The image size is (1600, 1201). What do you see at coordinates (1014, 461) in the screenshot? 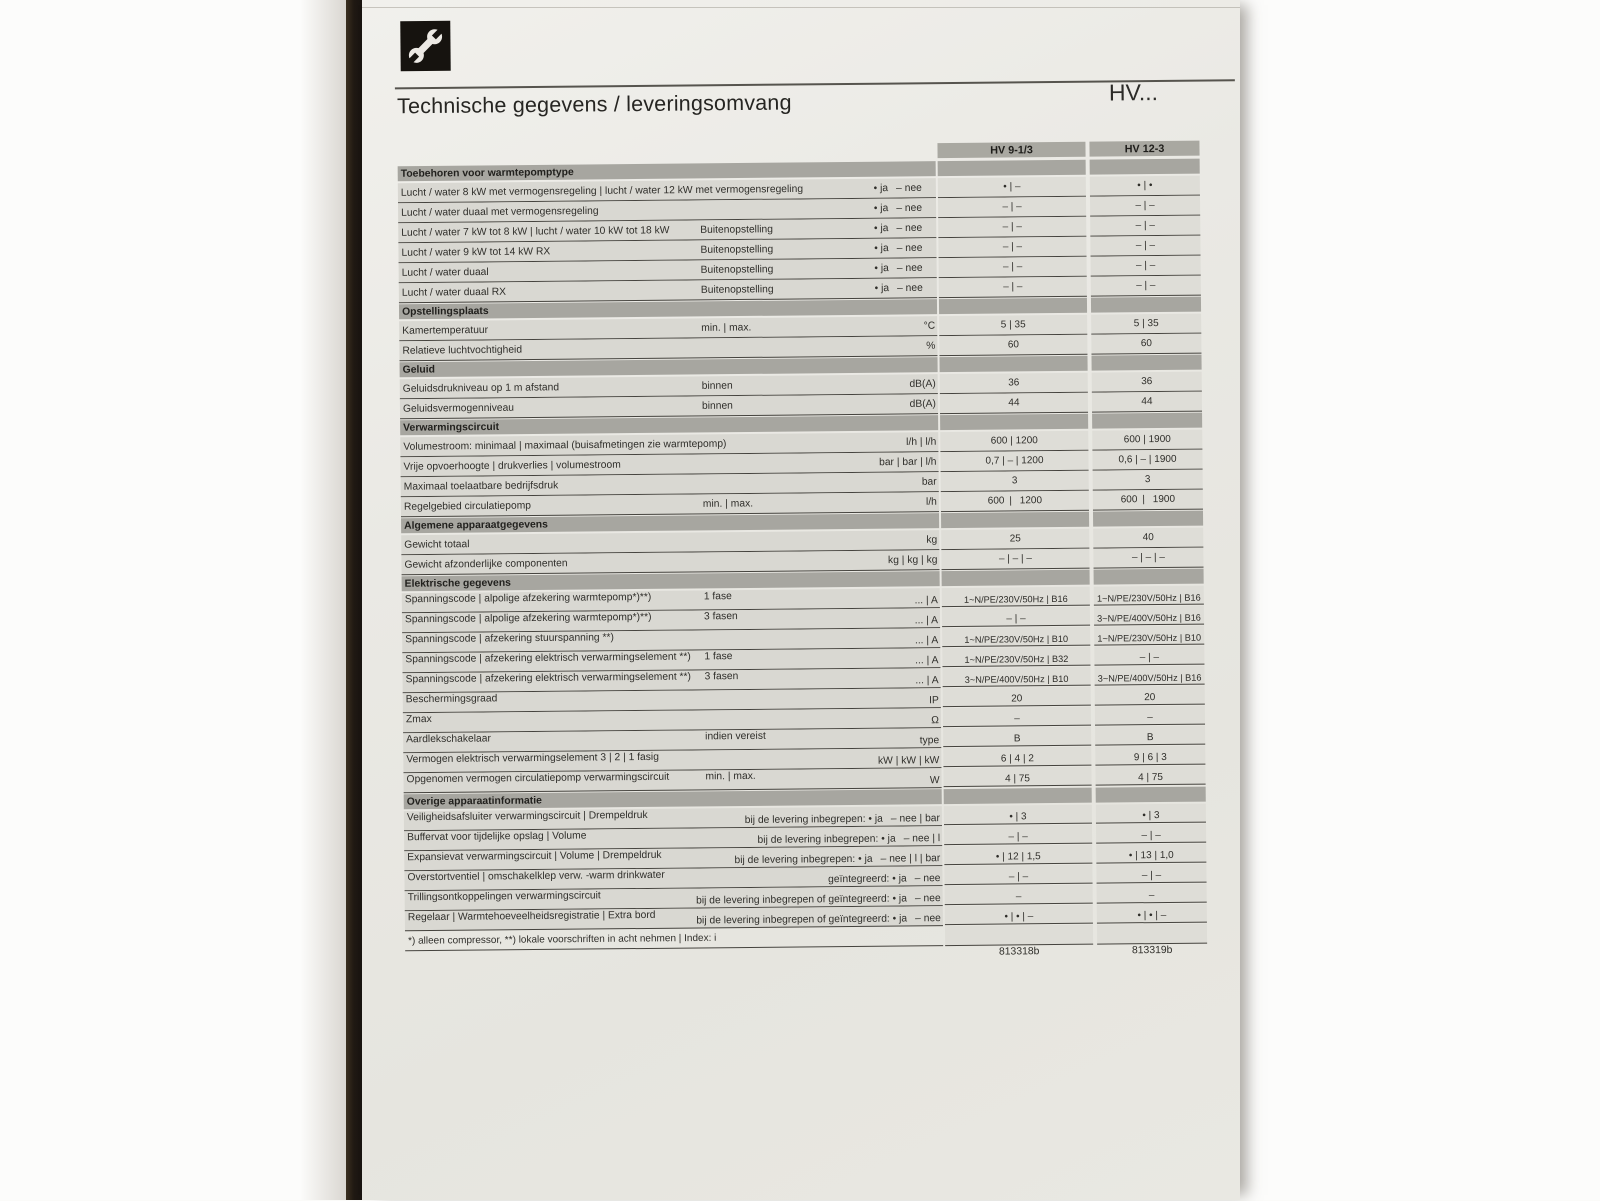
I see `value-hv9-cell: 0,7 | – | 1200` at bounding box center [1014, 461].